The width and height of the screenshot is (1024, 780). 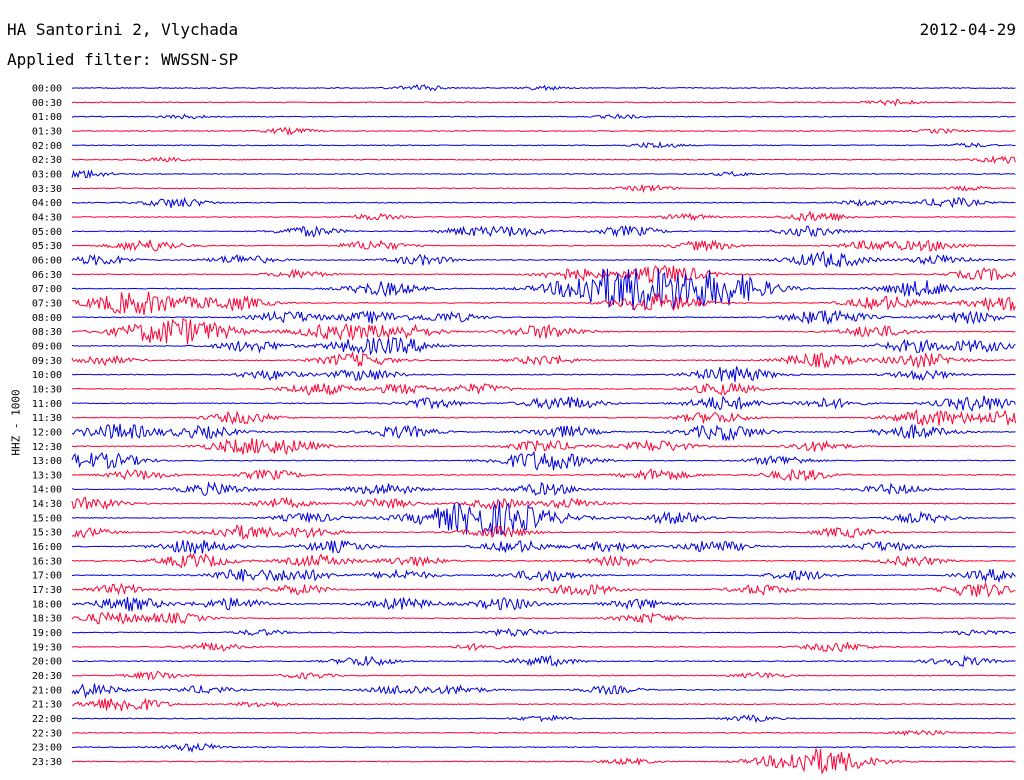 I want to click on time-tick-label: 08:30, so click(x=47, y=332).